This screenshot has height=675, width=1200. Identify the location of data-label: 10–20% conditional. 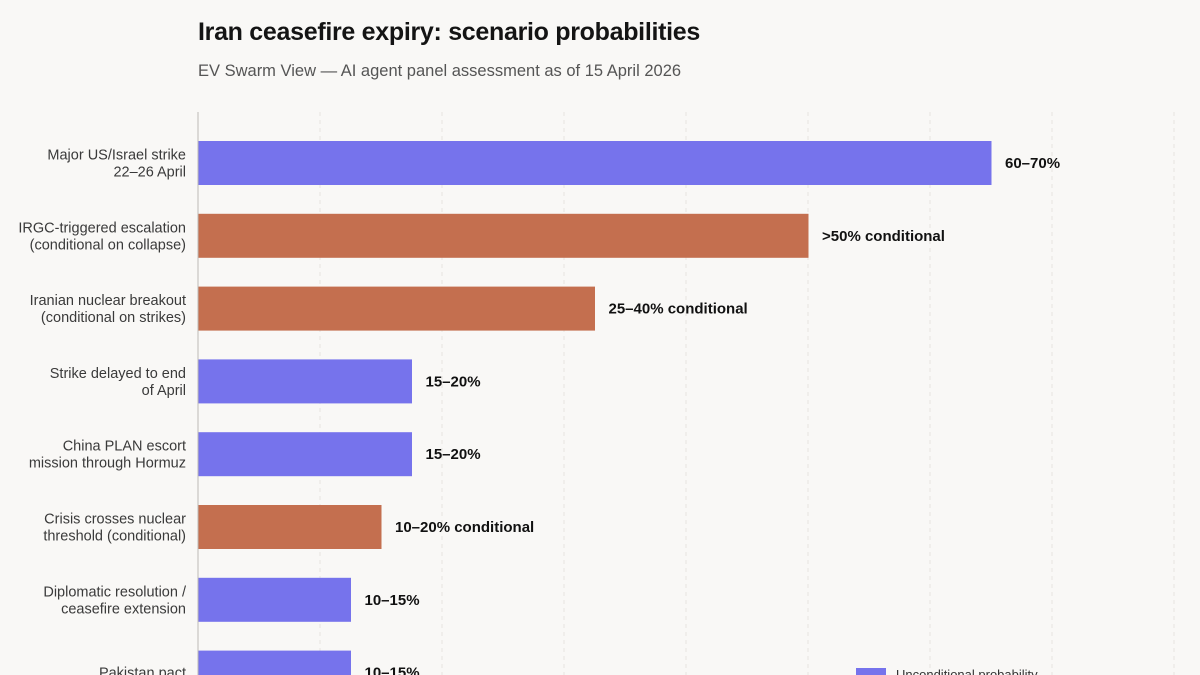
(464, 527).